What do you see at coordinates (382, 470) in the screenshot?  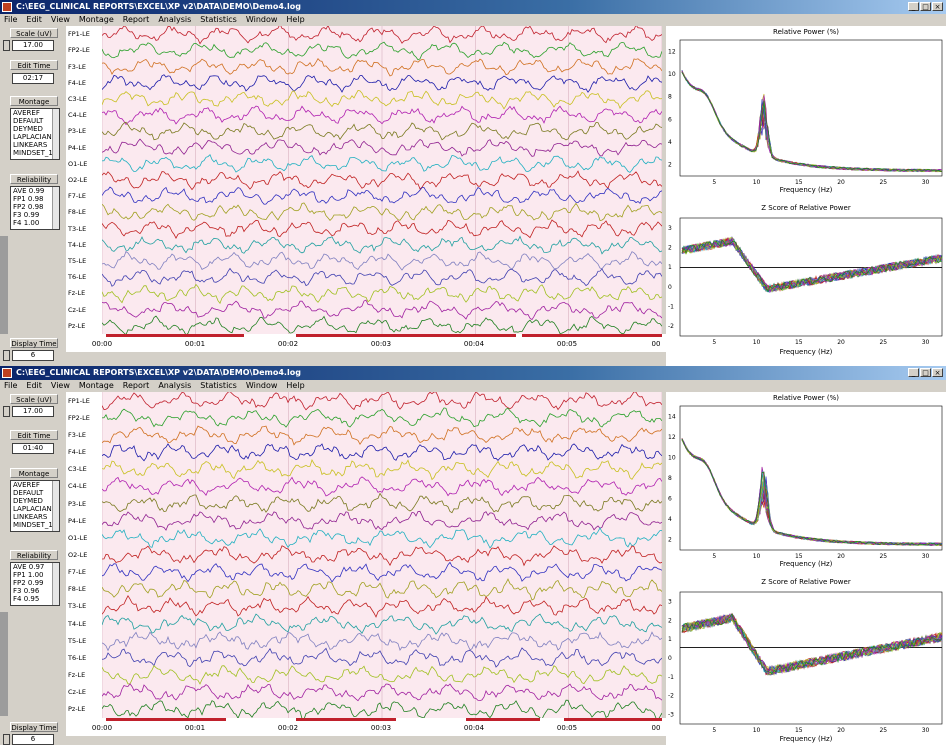 I see `eeg-trace-c3-le` at bounding box center [382, 470].